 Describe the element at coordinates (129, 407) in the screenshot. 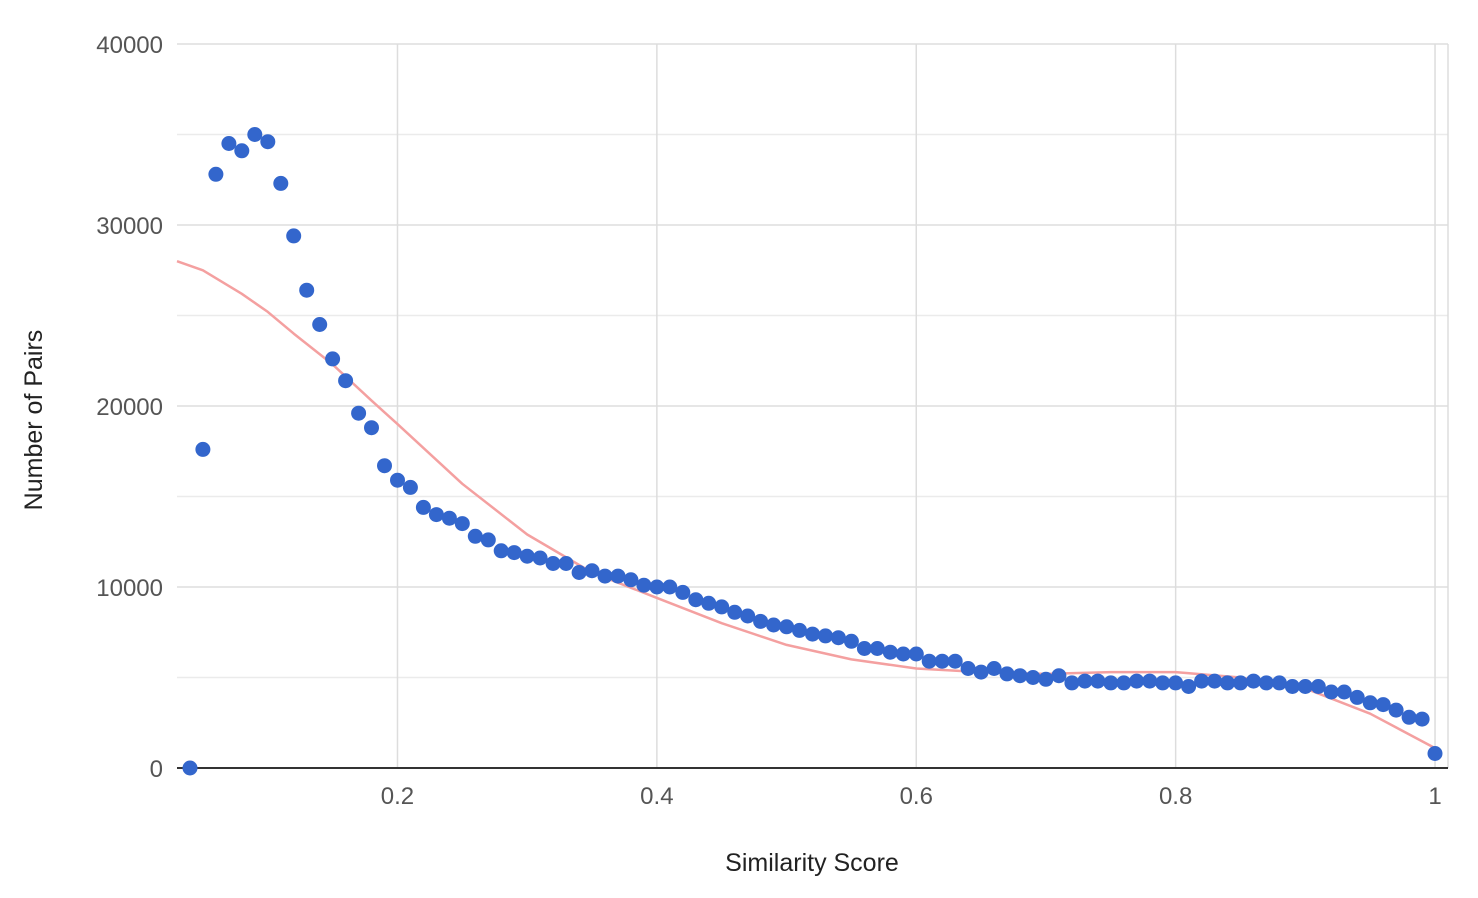

I see `y-tick-label: 20000` at that location.